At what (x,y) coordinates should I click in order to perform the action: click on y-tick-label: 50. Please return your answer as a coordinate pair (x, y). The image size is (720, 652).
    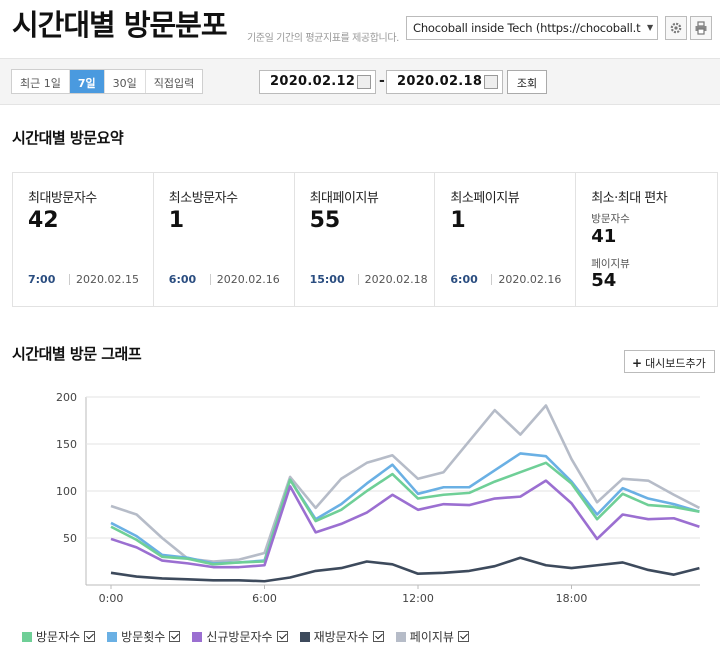
    Looking at the image, I should click on (70, 538).